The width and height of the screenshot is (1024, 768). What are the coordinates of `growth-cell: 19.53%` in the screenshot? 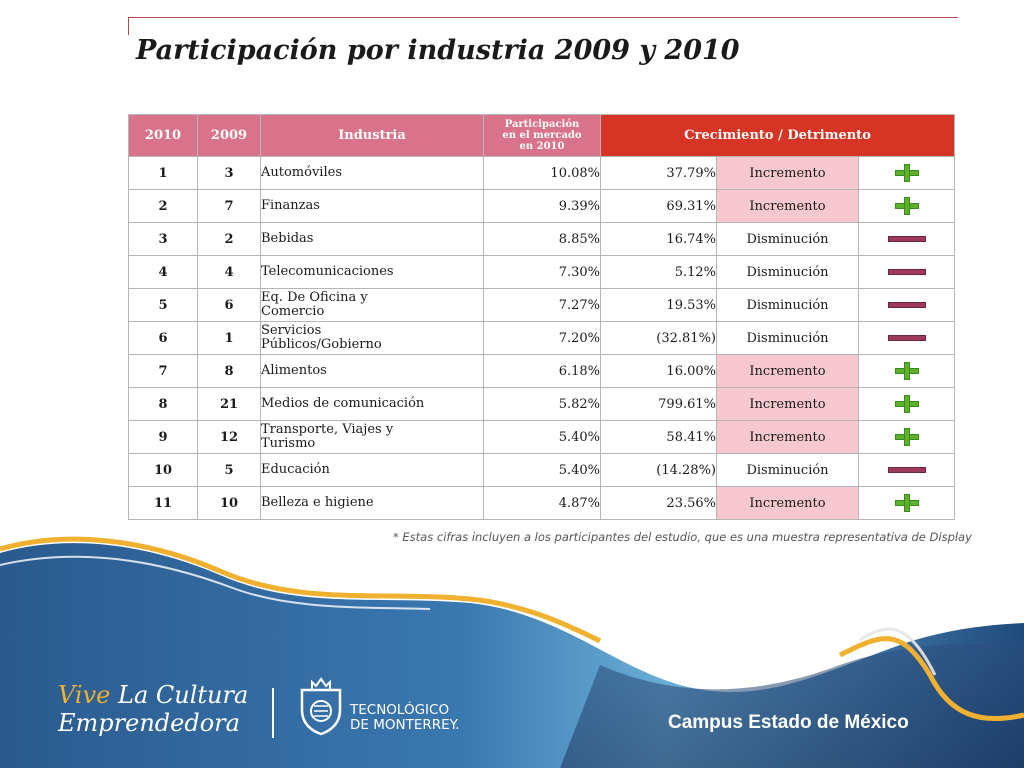 It's located at (658, 305).